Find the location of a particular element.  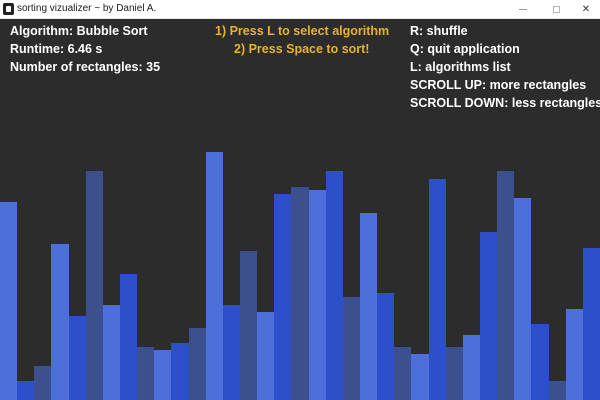

app-icon is located at coordinates (8, 9).